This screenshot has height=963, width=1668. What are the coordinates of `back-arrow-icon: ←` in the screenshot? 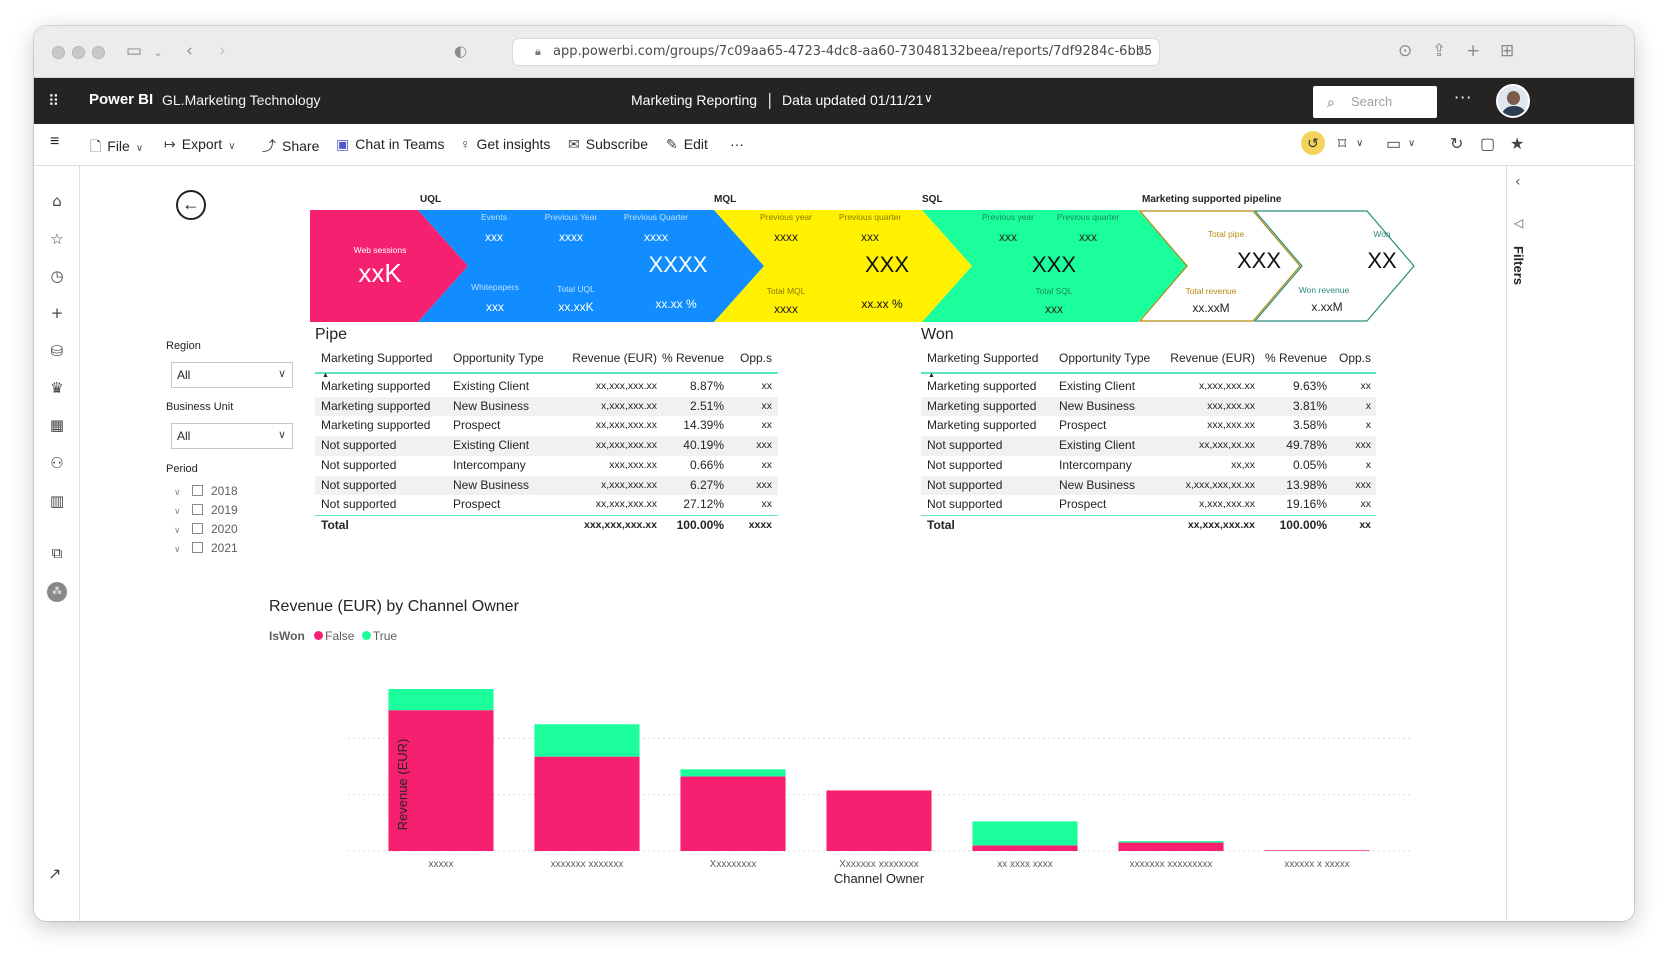 It's located at (191, 205).